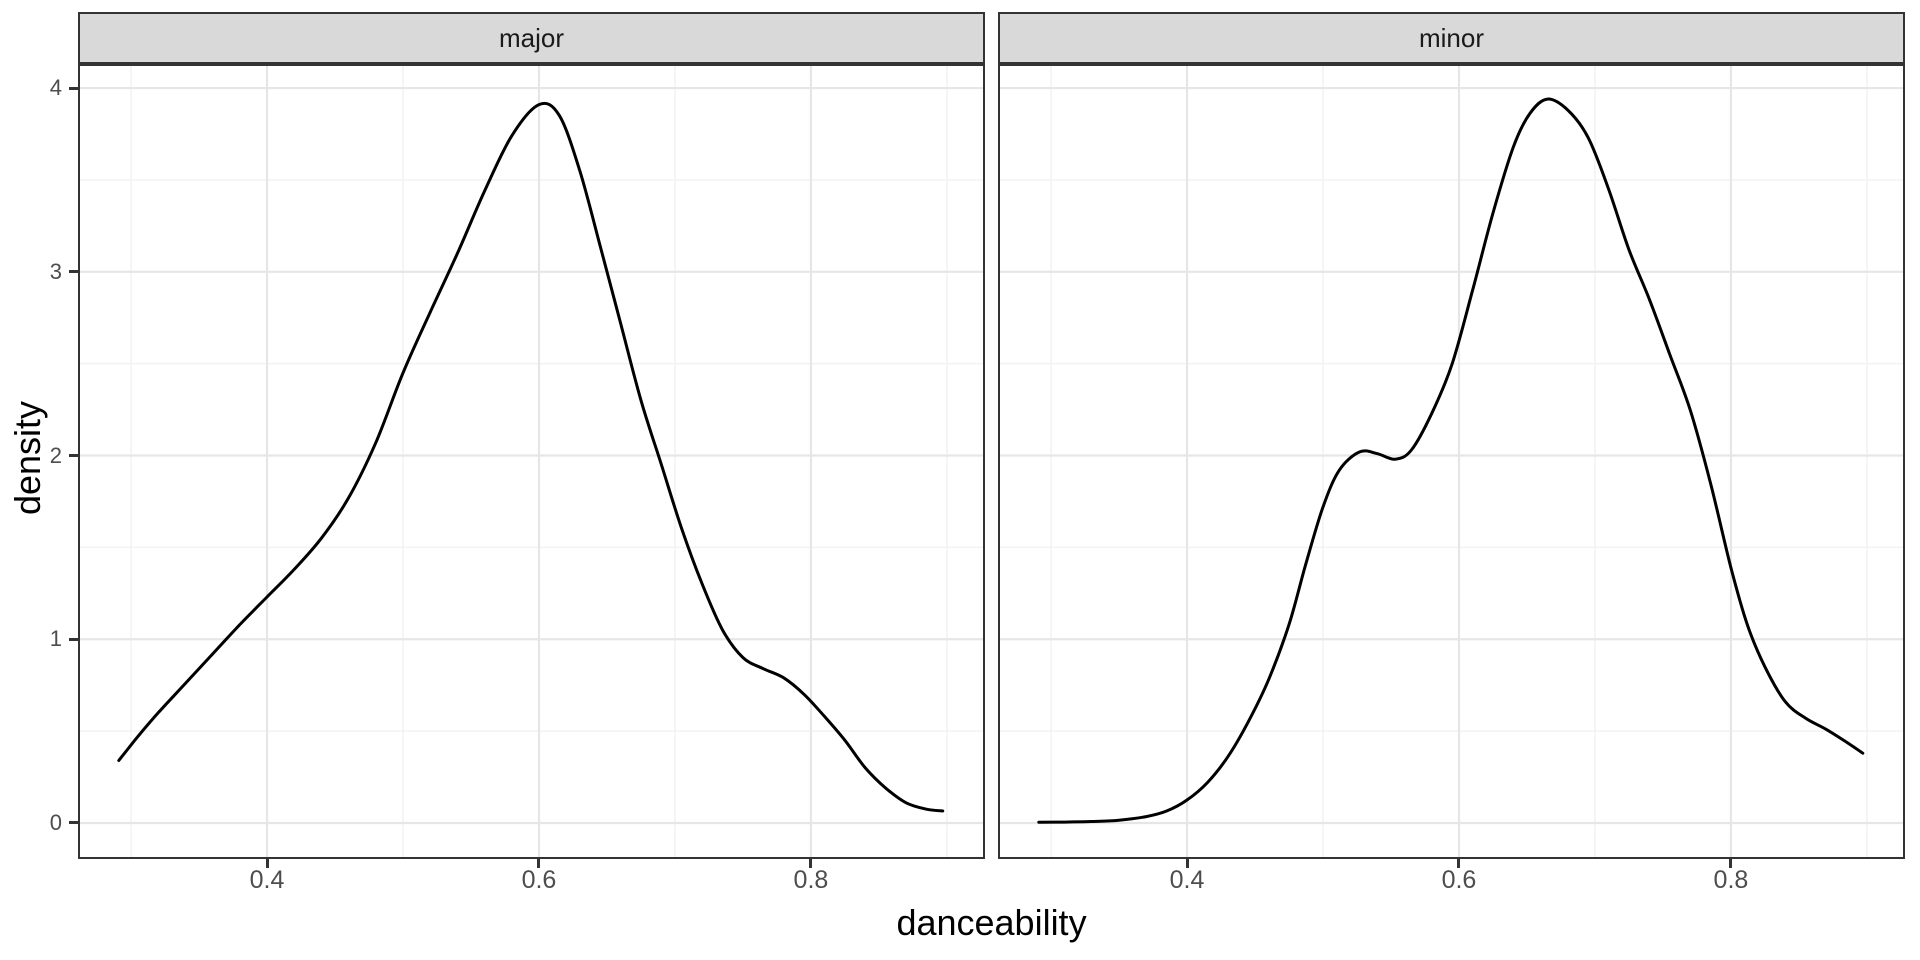  What do you see at coordinates (55, 639) in the screenshot?
I see `y-axis-tick-label: 1` at bounding box center [55, 639].